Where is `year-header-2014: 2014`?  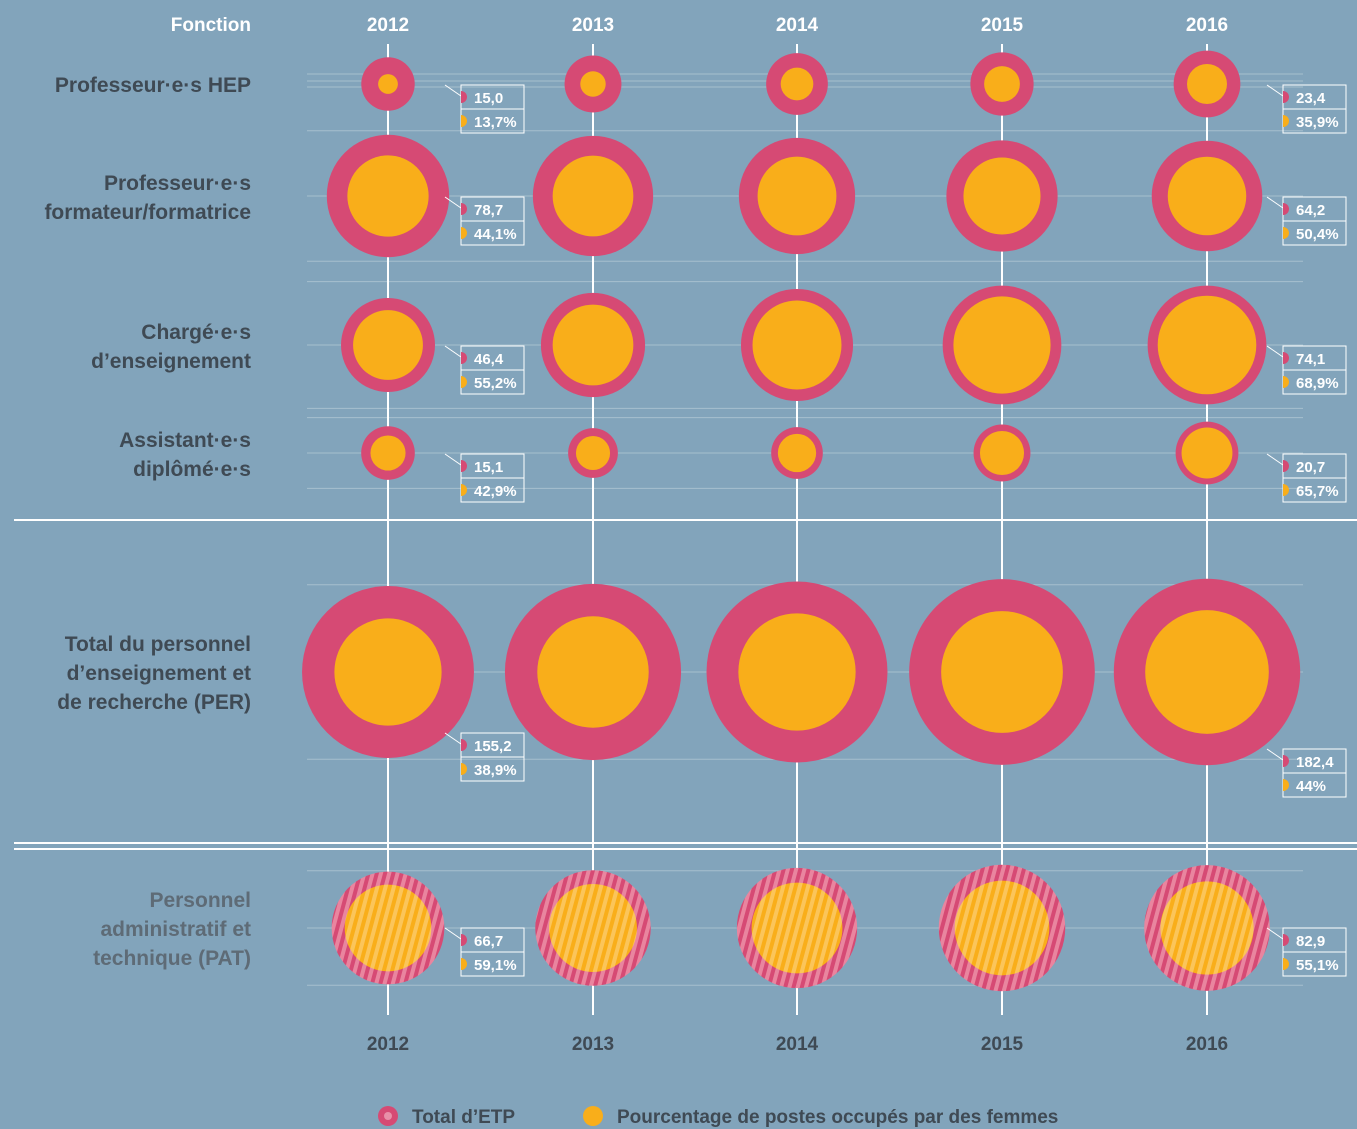 year-header-2014: 2014 is located at coordinates (797, 25).